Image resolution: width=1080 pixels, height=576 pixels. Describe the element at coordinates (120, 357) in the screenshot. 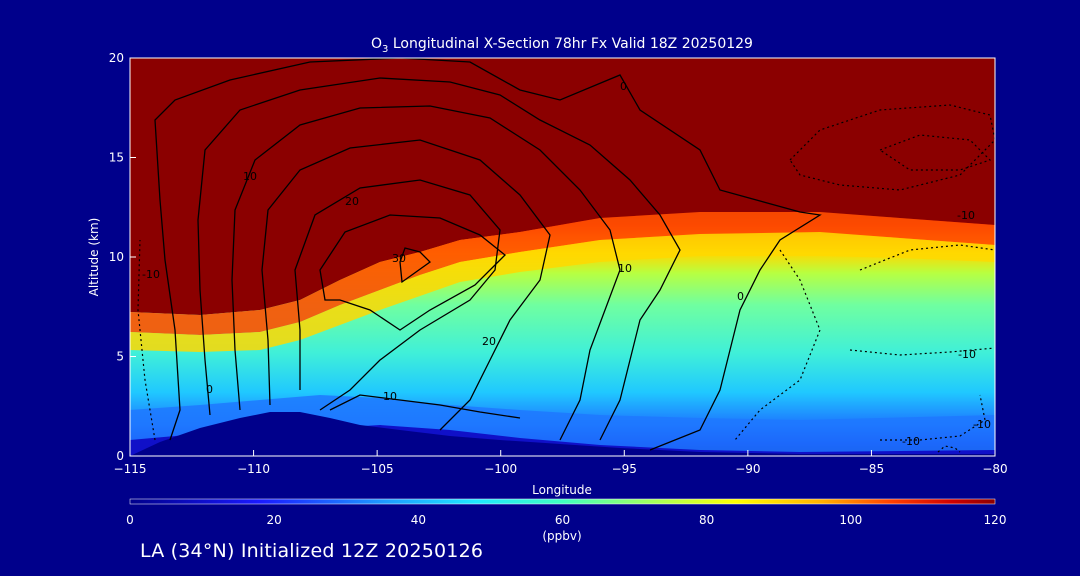

I see `y-tick-label: 5` at that location.